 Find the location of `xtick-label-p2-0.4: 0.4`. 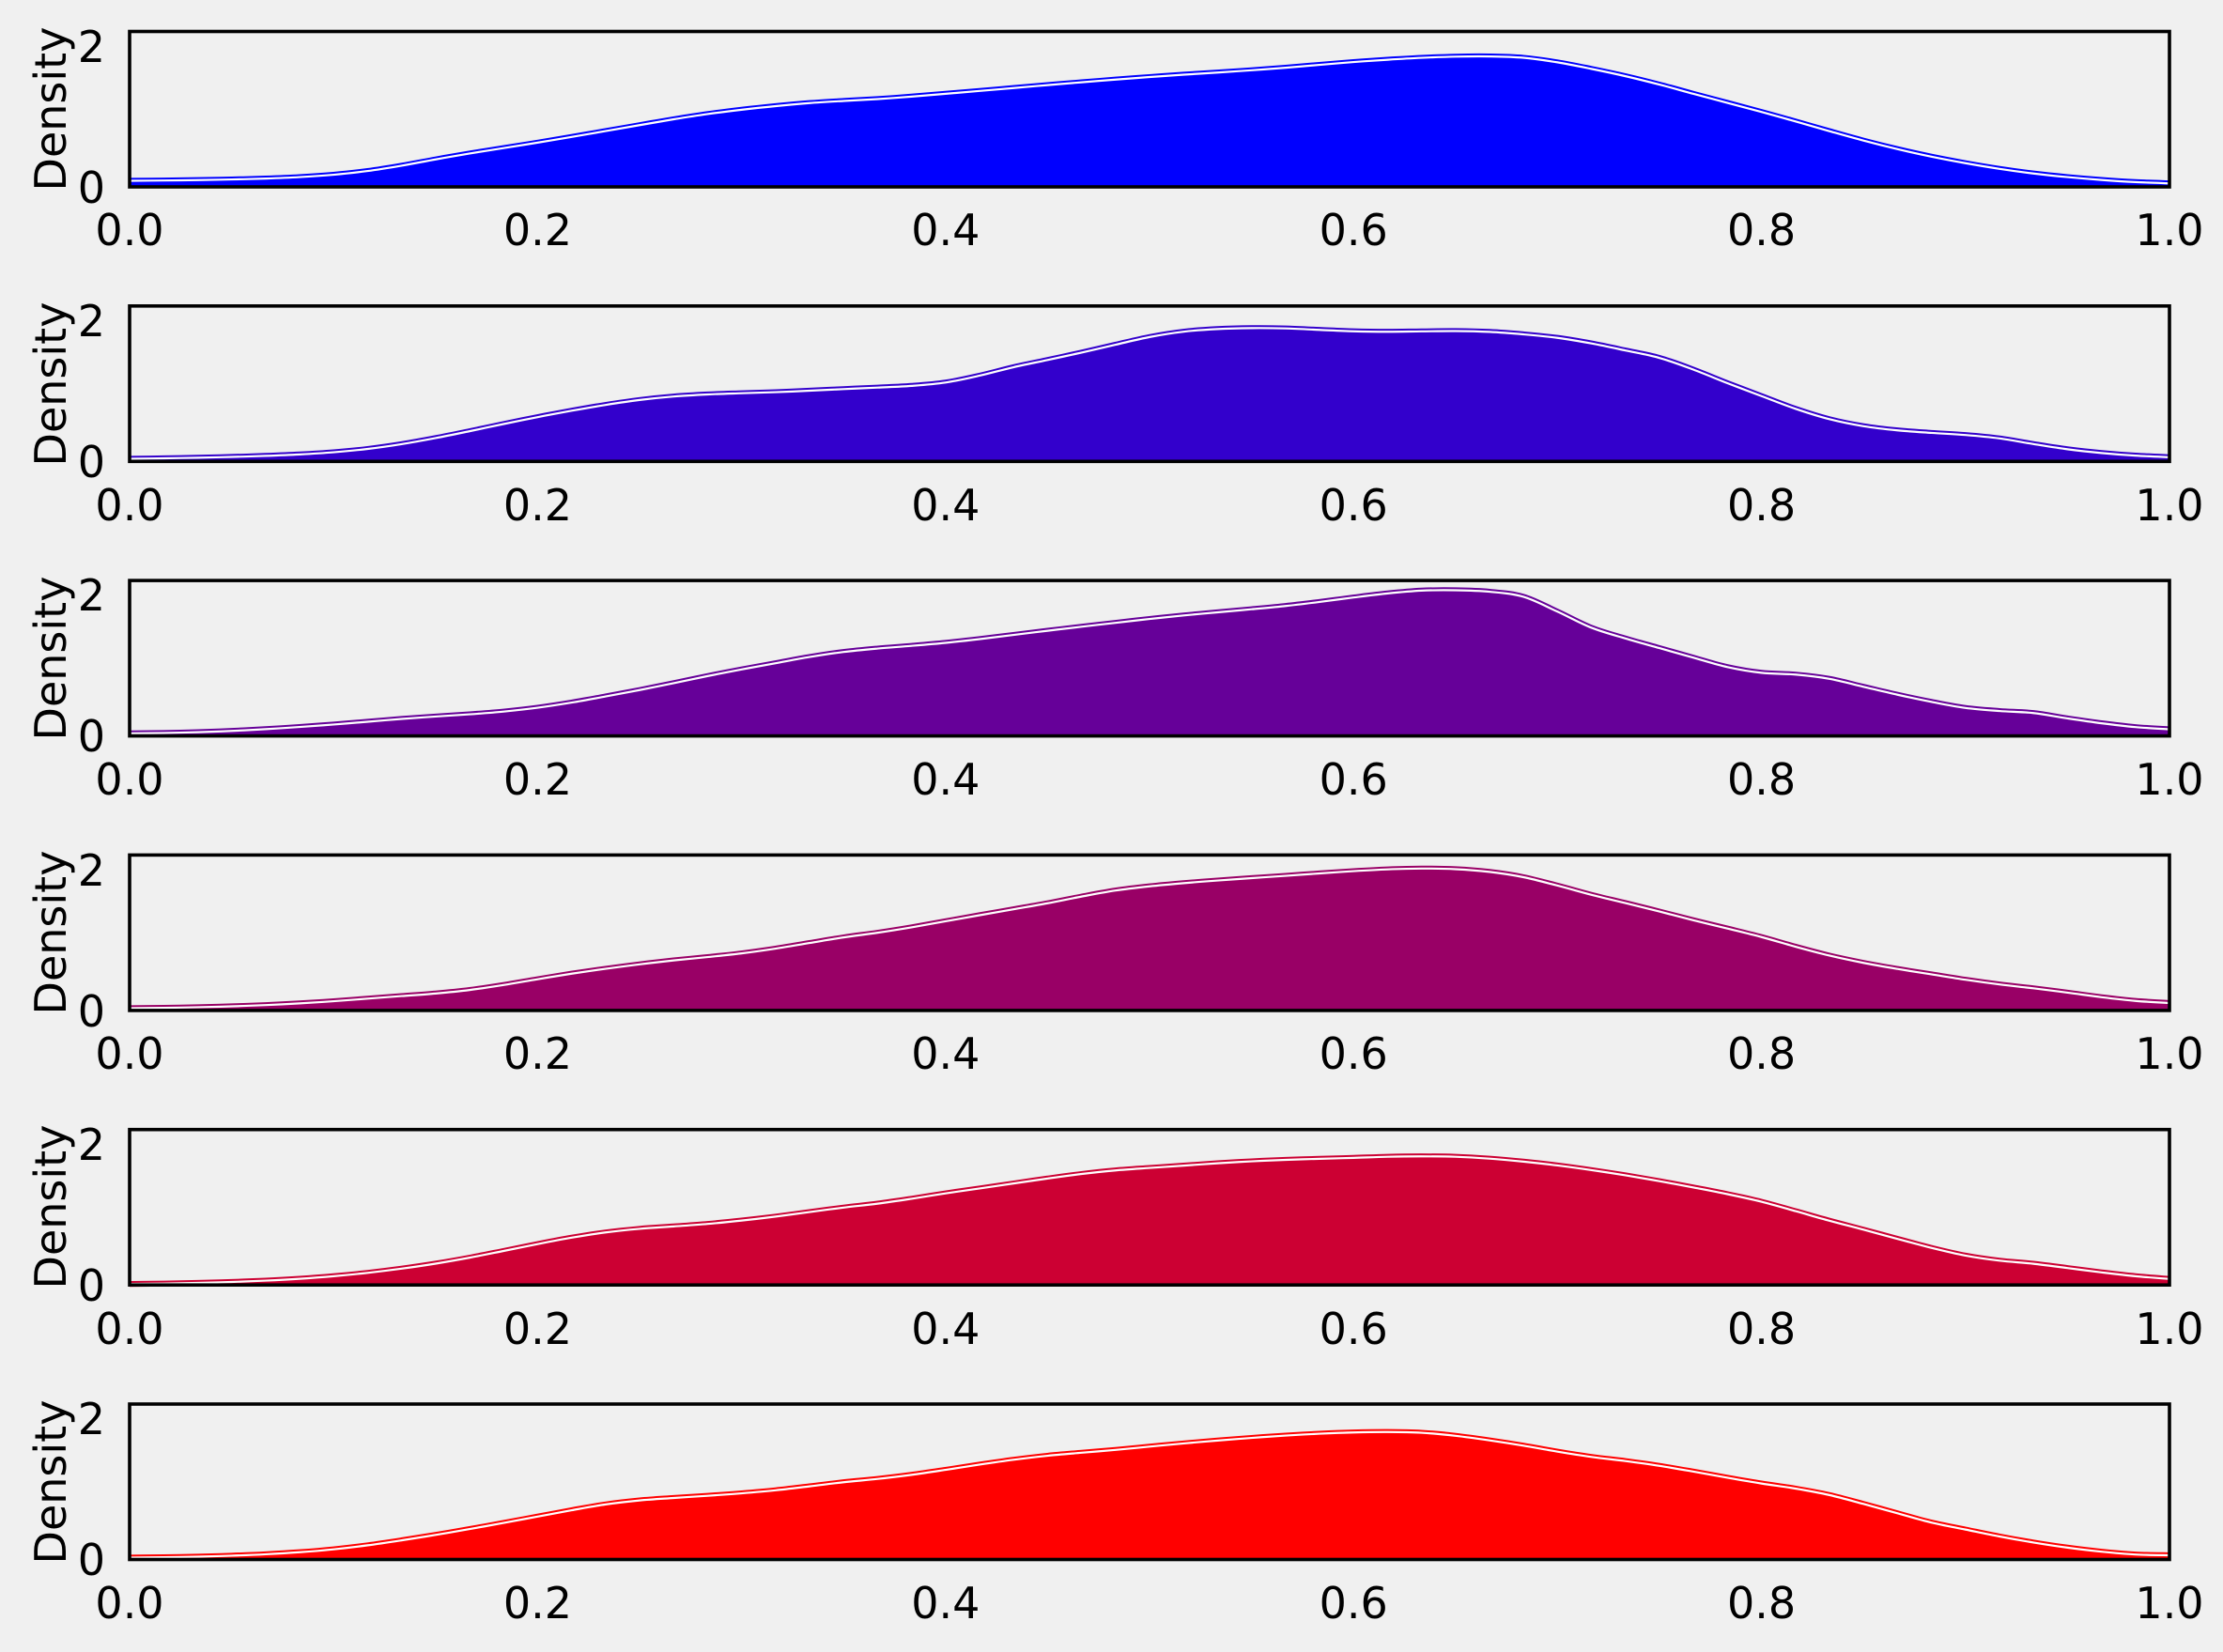

xtick-label-p2-0.4: 0.4 is located at coordinates (945, 505).